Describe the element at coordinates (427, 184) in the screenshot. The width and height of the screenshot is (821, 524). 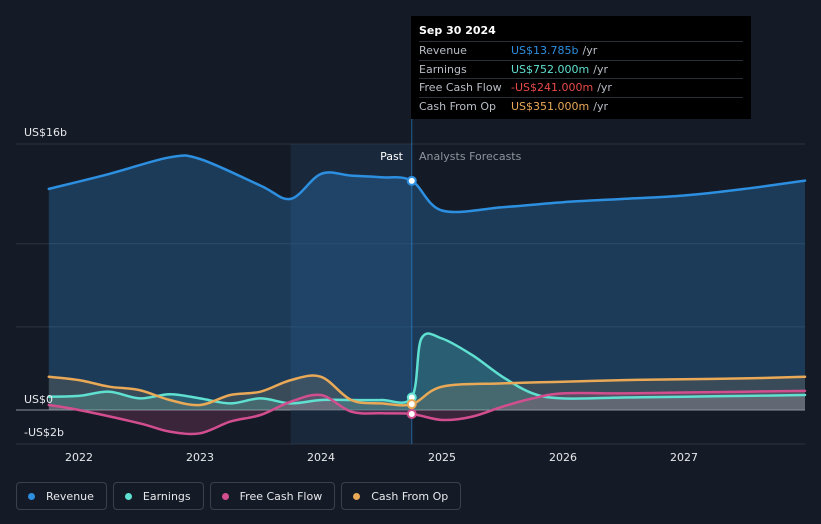
I see `revenue-line` at that location.